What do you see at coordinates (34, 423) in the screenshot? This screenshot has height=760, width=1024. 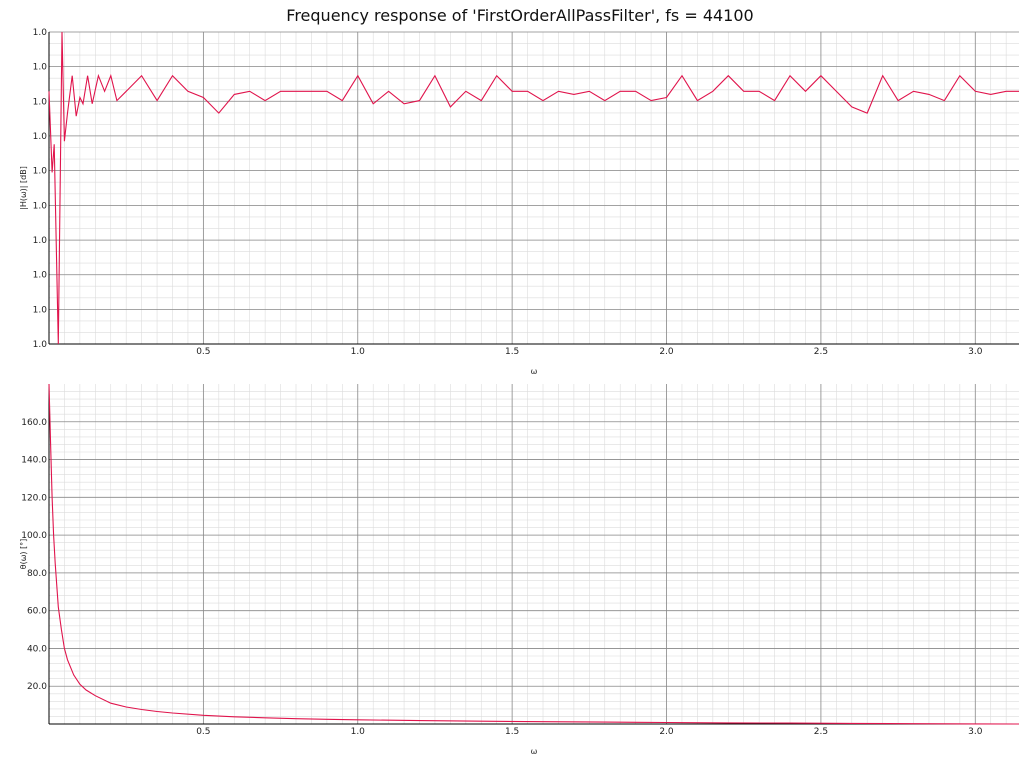 I see `y-tick-label: 160.0` at bounding box center [34, 423].